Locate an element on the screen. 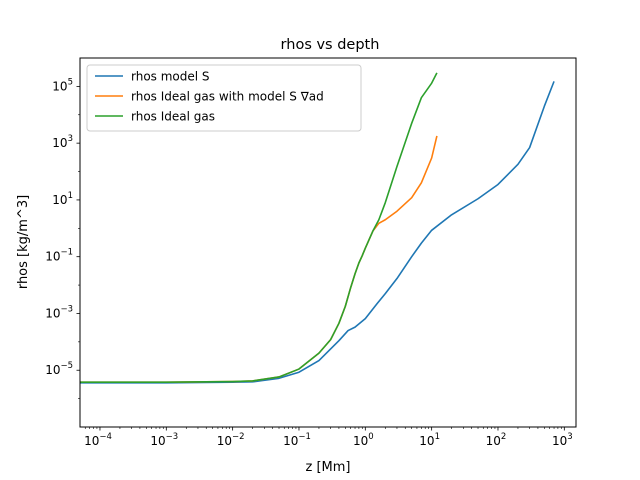 This screenshot has width=640, height=480. y-tick-label: 10⁻¹ is located at coordinates (59, 256).